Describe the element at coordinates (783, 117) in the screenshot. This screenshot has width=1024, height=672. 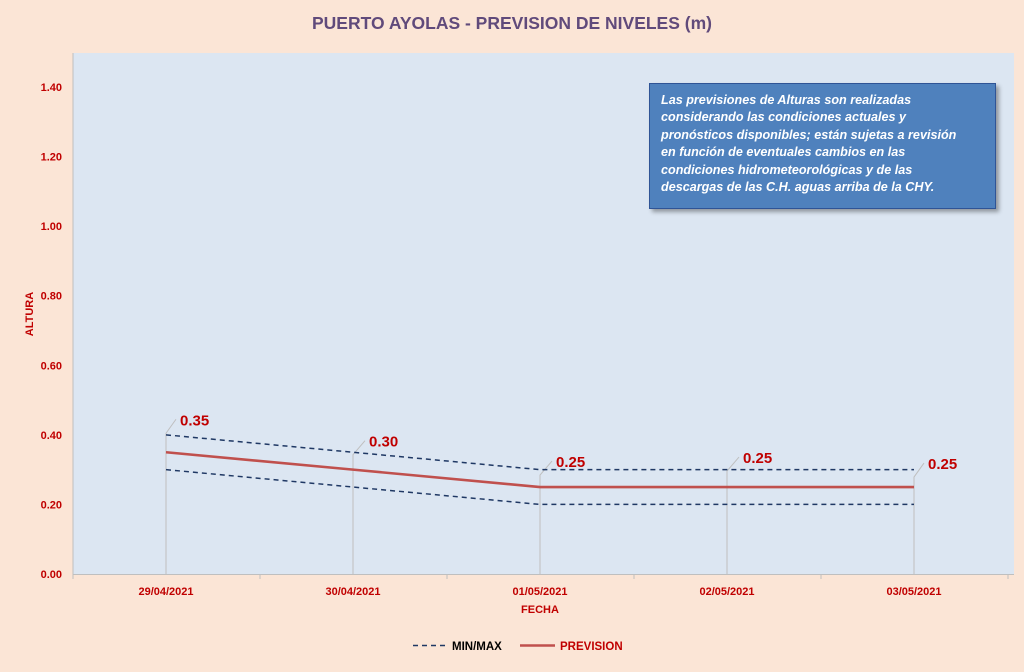
I see `note-line: considerando las condiciones actuales y` at that location.